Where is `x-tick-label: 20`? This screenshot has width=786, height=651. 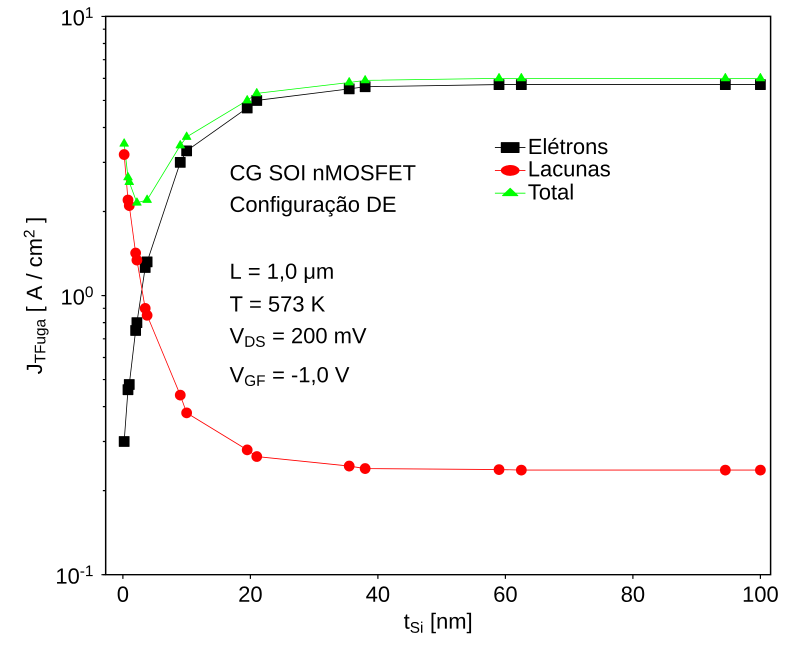
x-tick-label: 20 is located at coordinates (250, 594).